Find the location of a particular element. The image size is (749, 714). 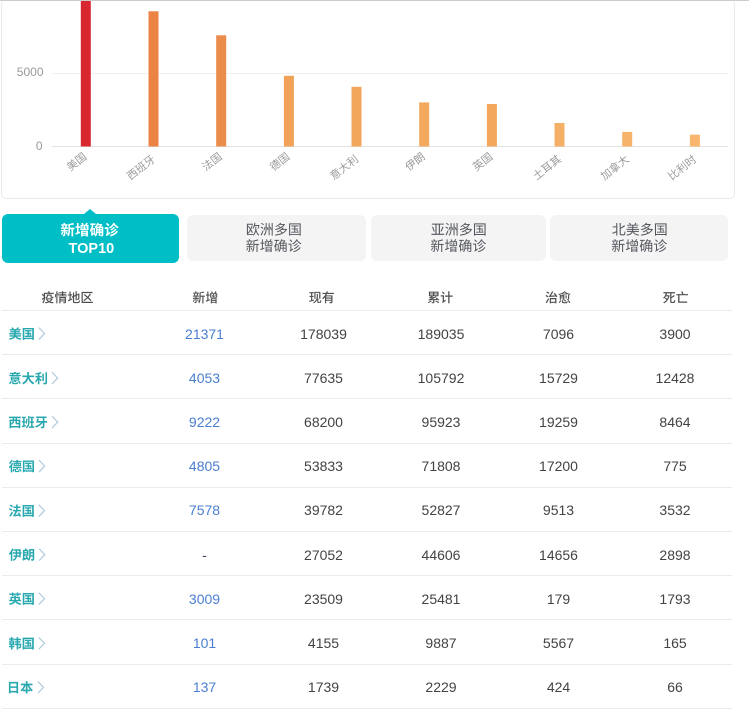

svg-text: 5000 is located at coordinates (30, 72).